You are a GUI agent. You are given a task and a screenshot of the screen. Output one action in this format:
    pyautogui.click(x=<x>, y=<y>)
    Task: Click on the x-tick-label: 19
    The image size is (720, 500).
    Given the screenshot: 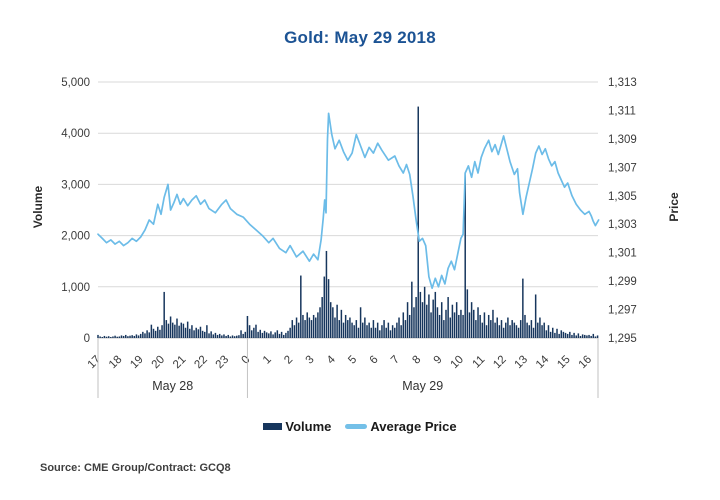 What is the action you would take?
    pyautogui.click(x=137, y=363)
    